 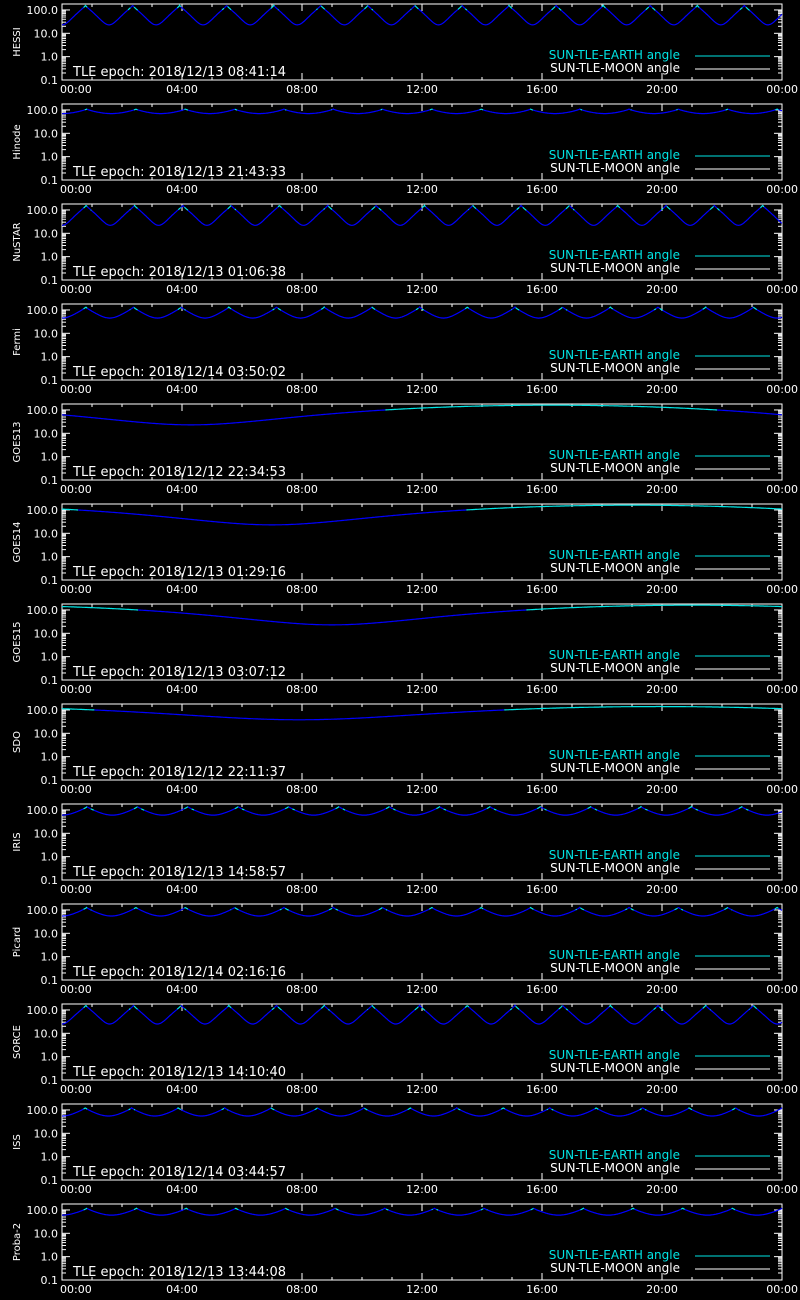 What do you see at coordinates (17, 1142) in the screenshot?
I see `y-axis-label: ISS` at bounding box center [17, 1142].